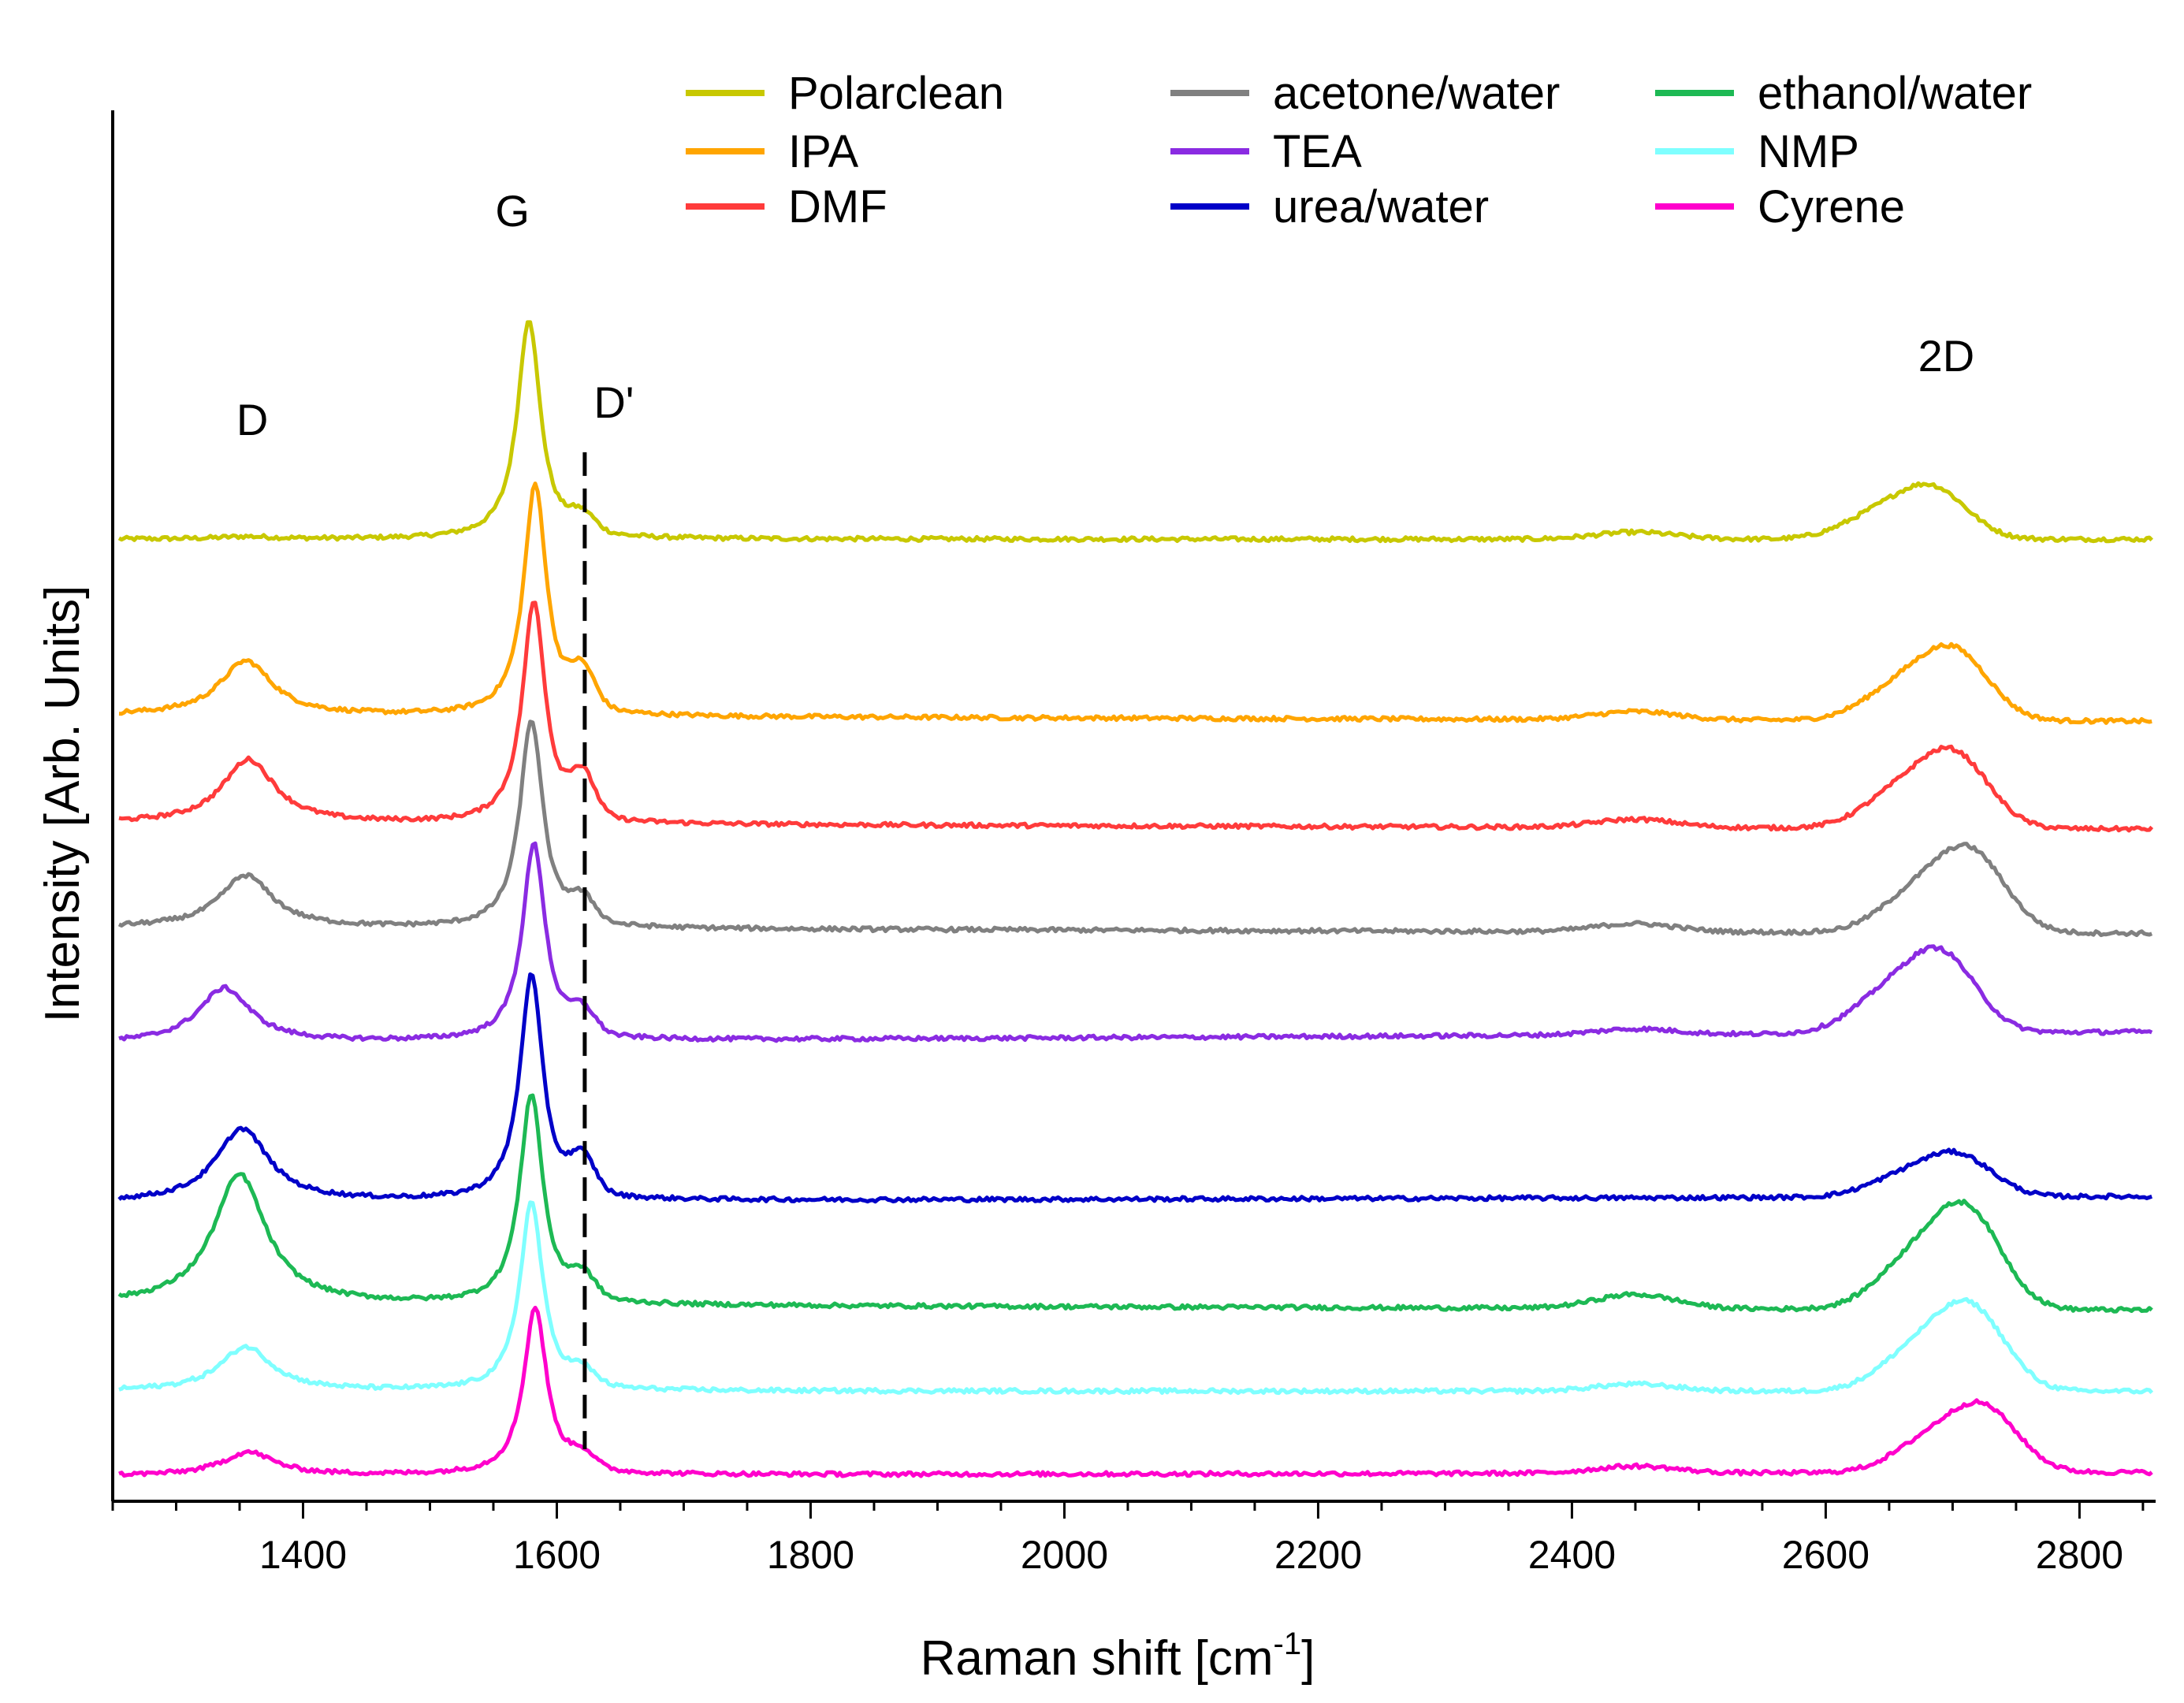 Image resolution: width=2184 pixels, height=1703 pixels. What do you see at coordinates (1136, 717) in the screenshot?
I see `series-line-dmf` at bounding box center [1136, 717].